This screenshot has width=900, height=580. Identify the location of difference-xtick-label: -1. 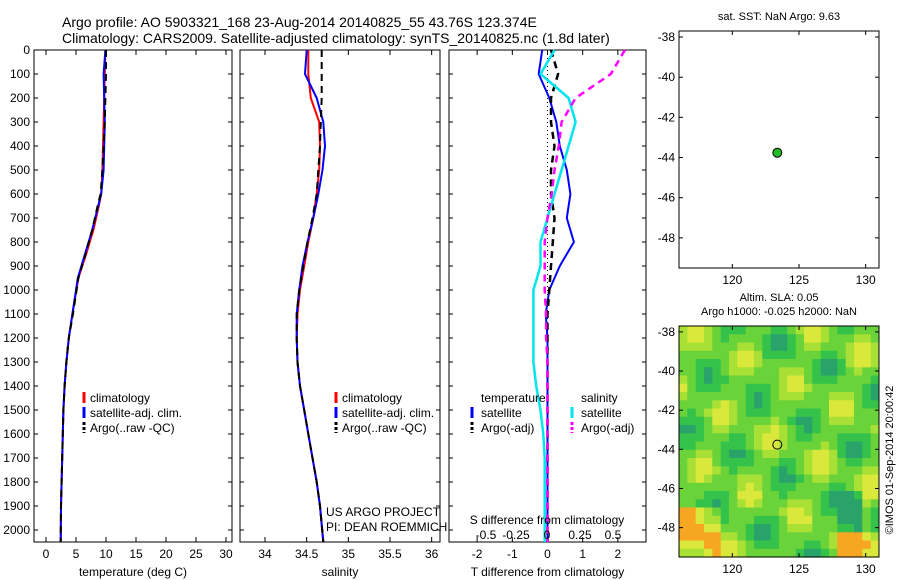
(512, 554).